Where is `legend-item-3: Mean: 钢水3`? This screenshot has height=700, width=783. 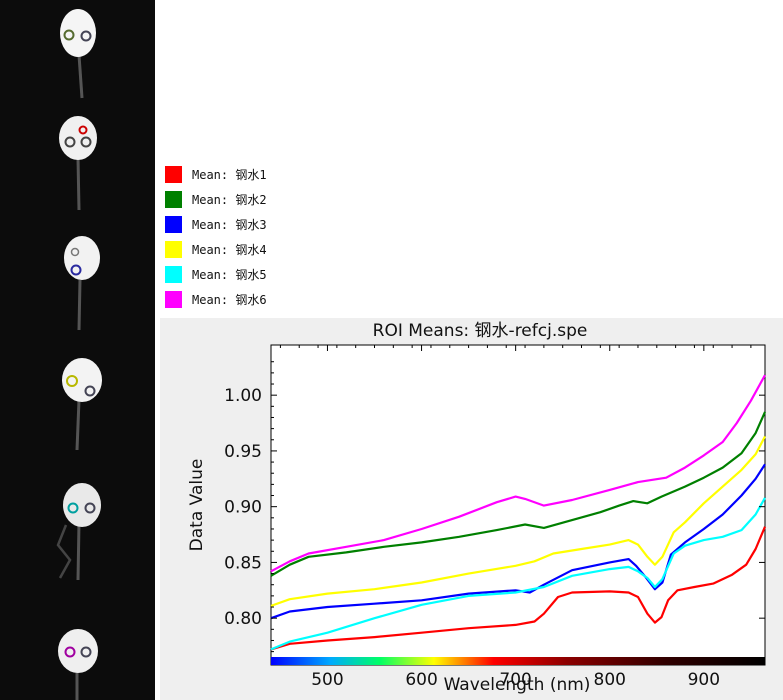 legend-item-3: Mean: 钢水3 is located at coordinates (265, 224).